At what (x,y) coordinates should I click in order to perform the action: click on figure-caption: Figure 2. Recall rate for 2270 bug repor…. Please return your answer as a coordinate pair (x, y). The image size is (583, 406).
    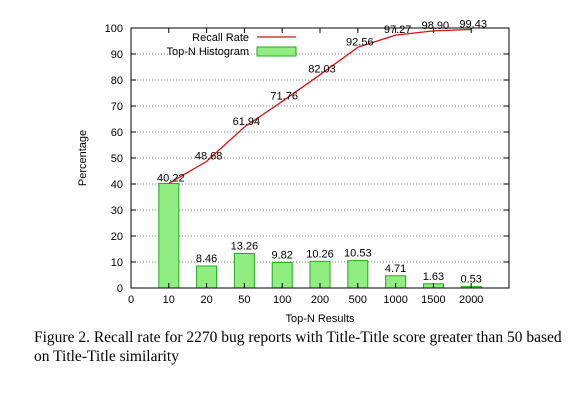
    Looking at the image, I should click on (298, 347).